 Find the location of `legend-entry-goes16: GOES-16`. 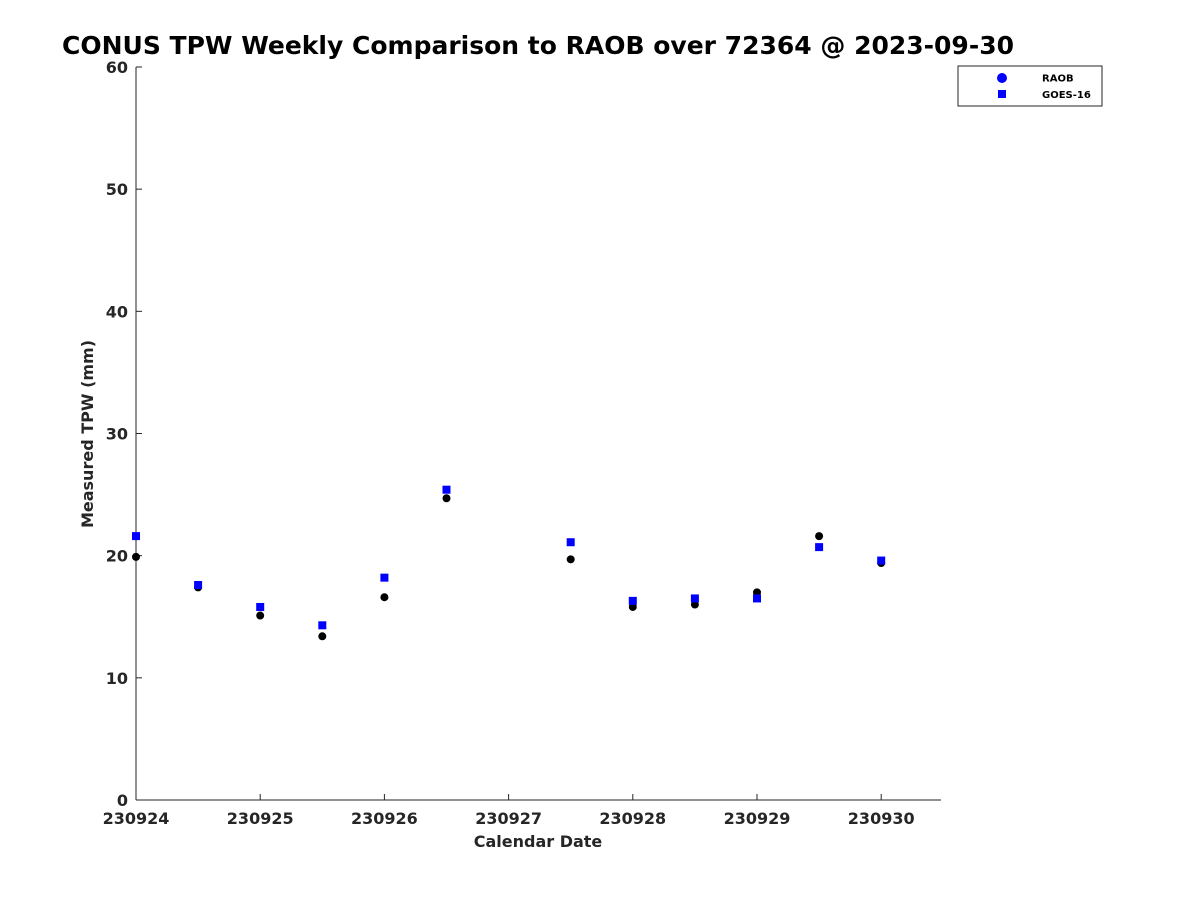

legend-entry-goes16: GOES-16 is located at coordinates (1044, 95).